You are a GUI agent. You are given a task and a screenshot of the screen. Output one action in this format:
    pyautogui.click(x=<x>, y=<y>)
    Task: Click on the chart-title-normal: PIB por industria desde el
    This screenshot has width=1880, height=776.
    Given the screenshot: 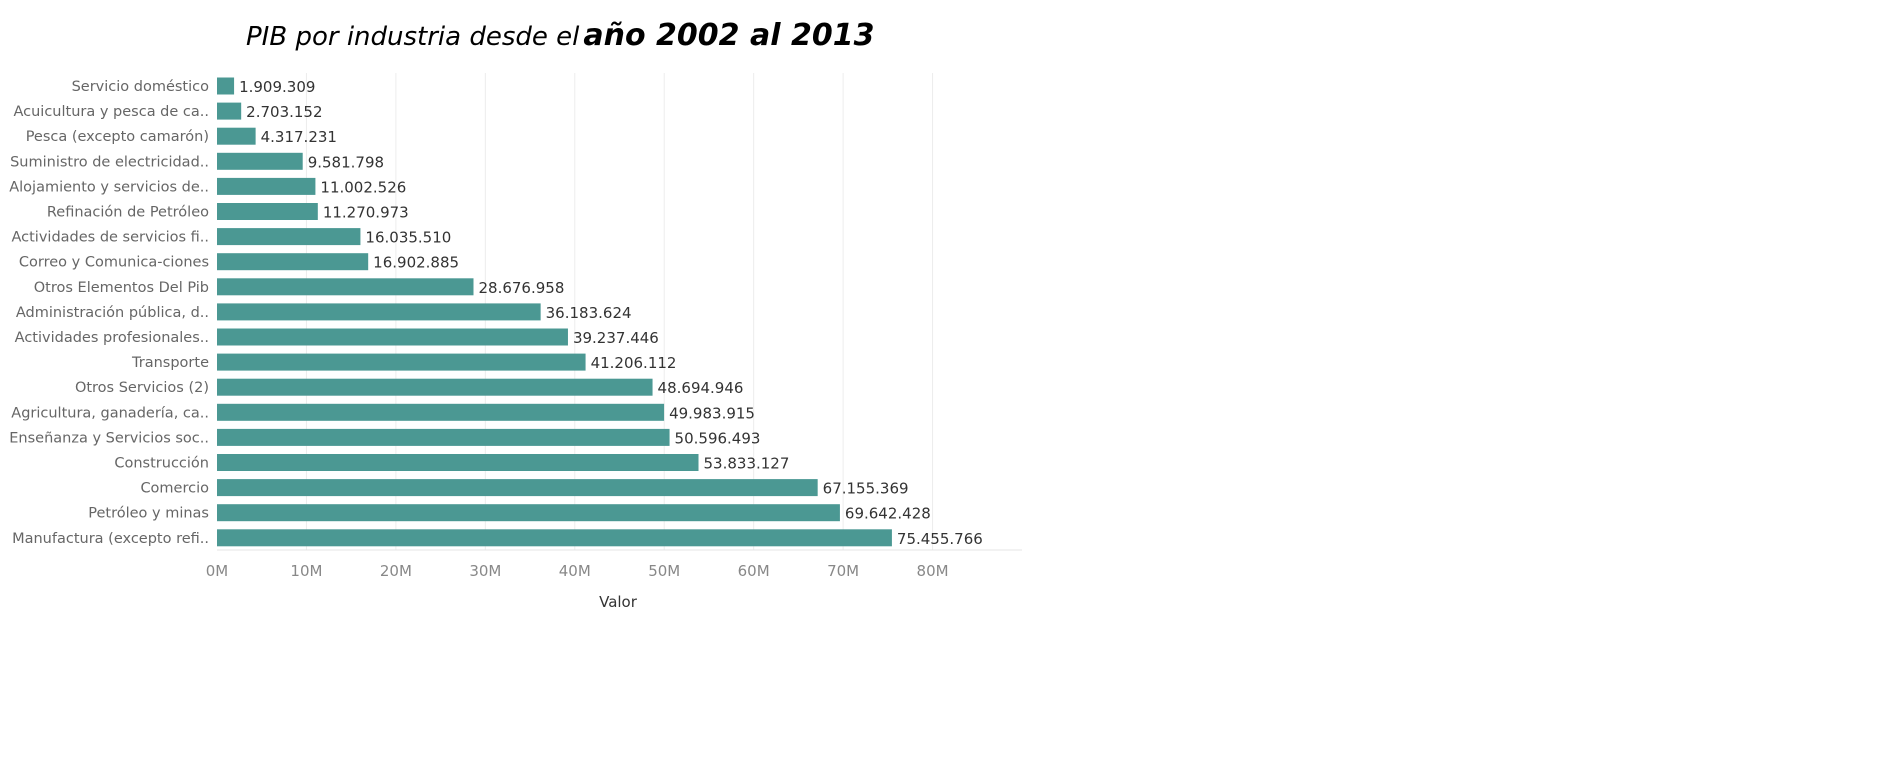 What is the action you would take?
    pyautogui.click(x=413, y=37)
    